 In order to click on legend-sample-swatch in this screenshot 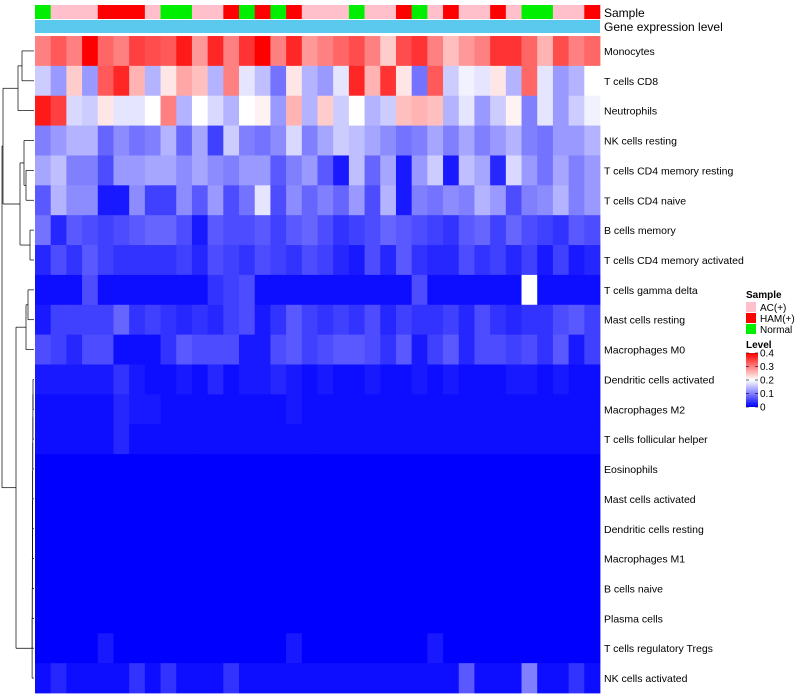, I will do `click(751, 318)`.